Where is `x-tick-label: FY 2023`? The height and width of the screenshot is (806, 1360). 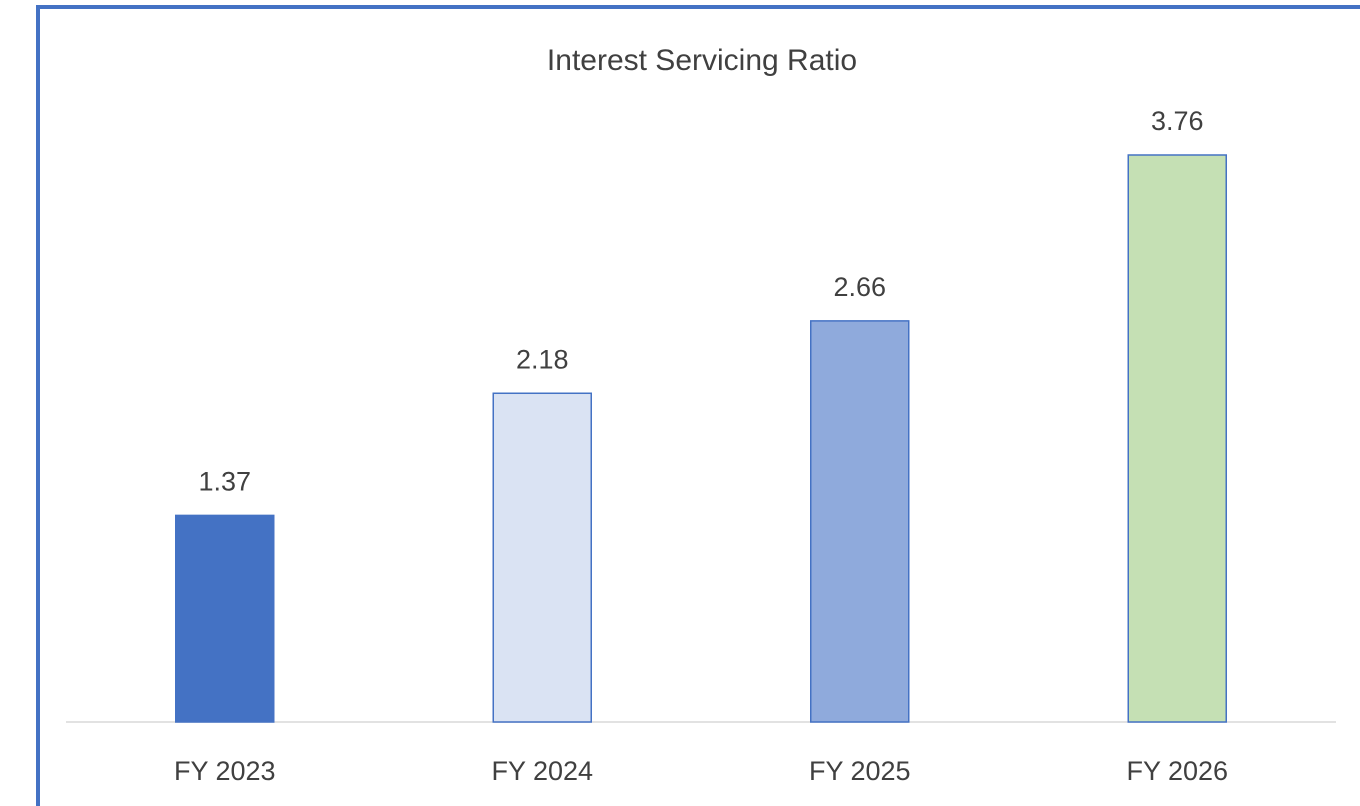 x-tick-label: FY 2023 is located at coordinates (225, 771).